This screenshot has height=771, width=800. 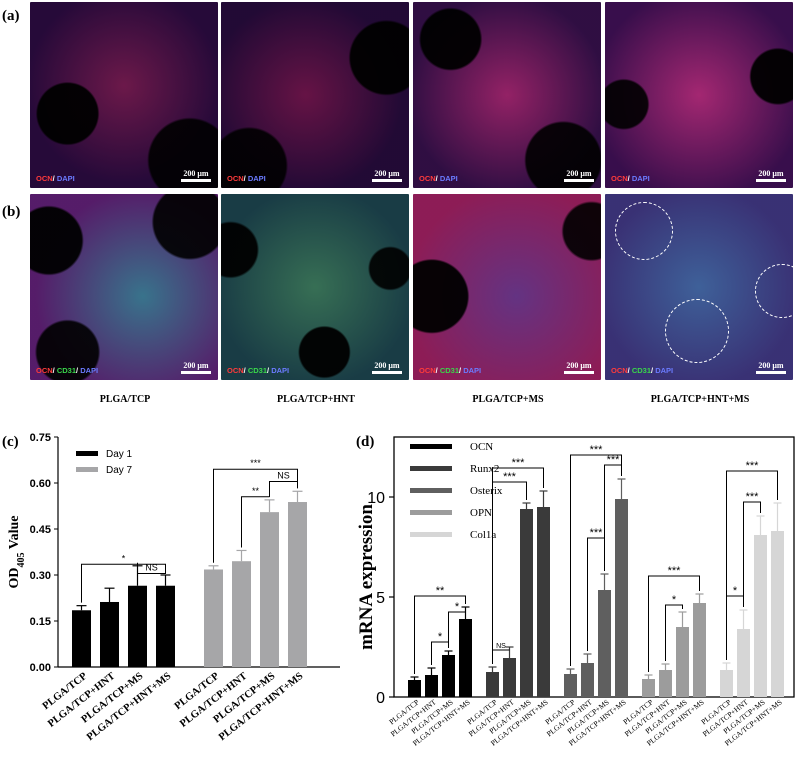 I want to click on legend-label: OCN, so click(x=481, y=447).